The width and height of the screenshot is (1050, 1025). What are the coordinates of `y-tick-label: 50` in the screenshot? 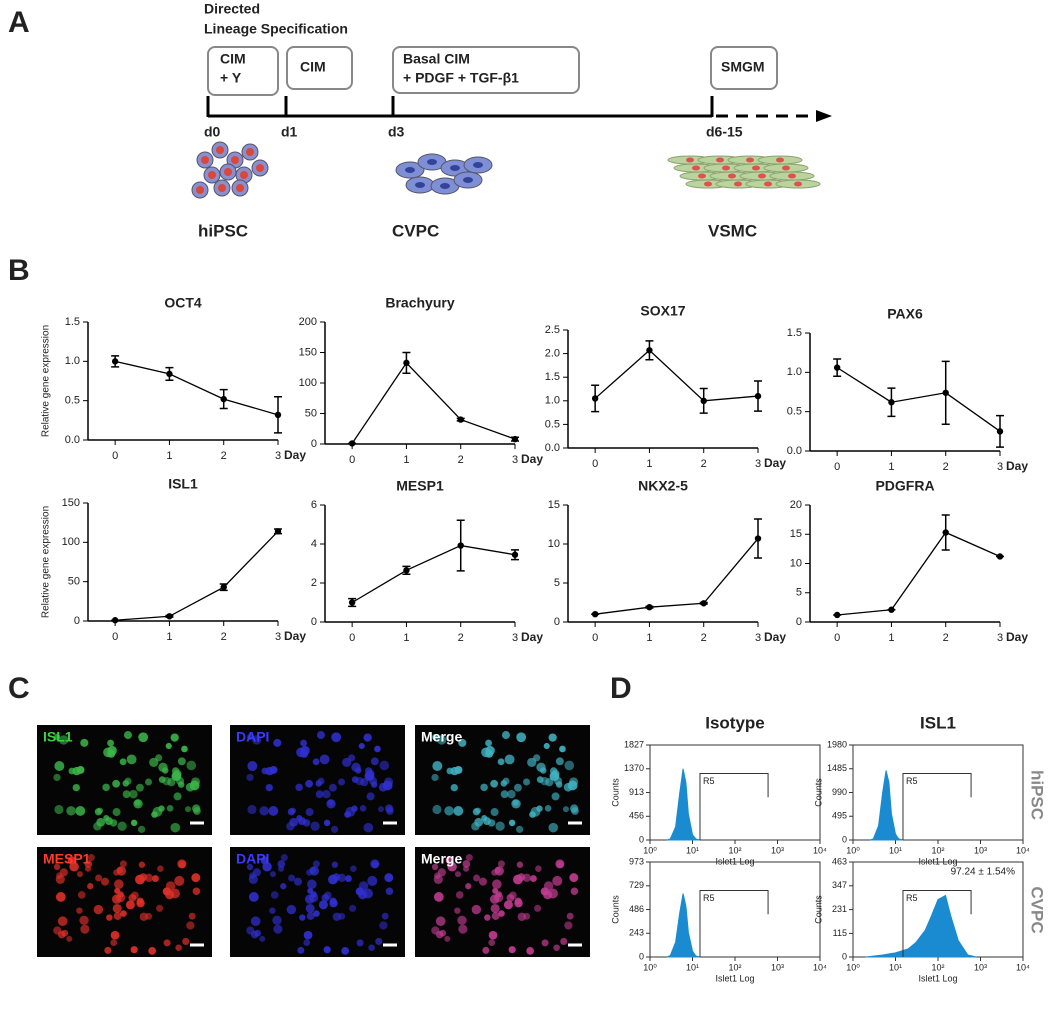 It's located at (74, 582).